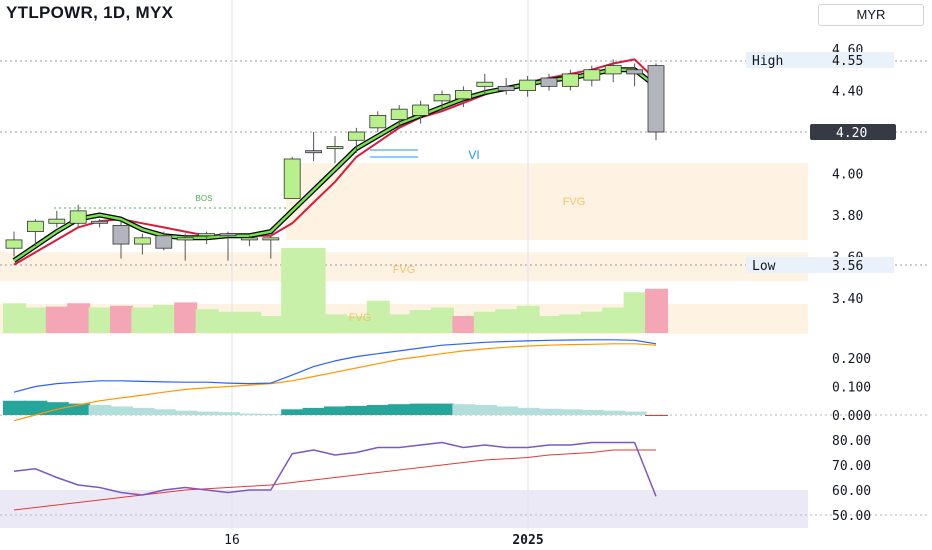 This screenshot has height=550, width=932. I want to click on low-value: 3.56, so click(847, 266).